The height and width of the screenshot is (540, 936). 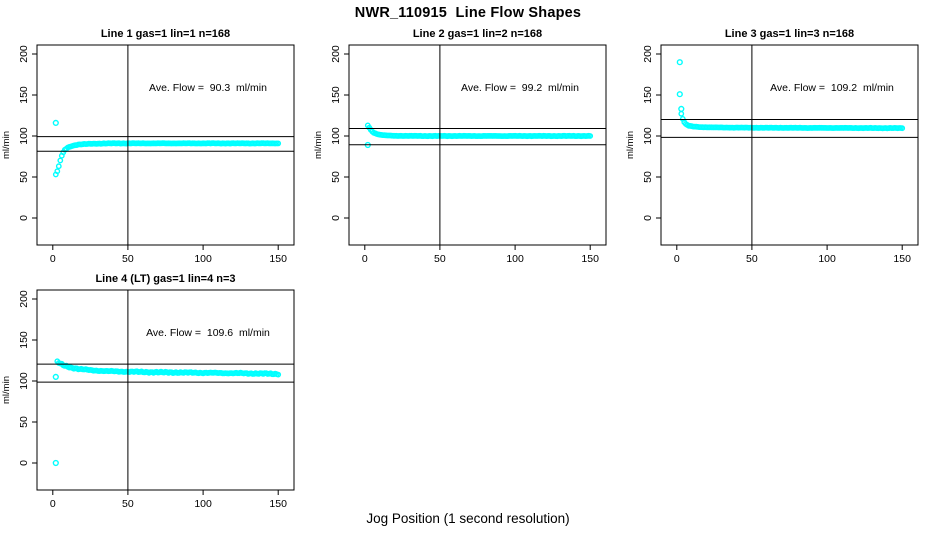 I want to click on panel-title-line-1: Line 1 gas=1 lin=1 n=168, so click(x=165, y=34).